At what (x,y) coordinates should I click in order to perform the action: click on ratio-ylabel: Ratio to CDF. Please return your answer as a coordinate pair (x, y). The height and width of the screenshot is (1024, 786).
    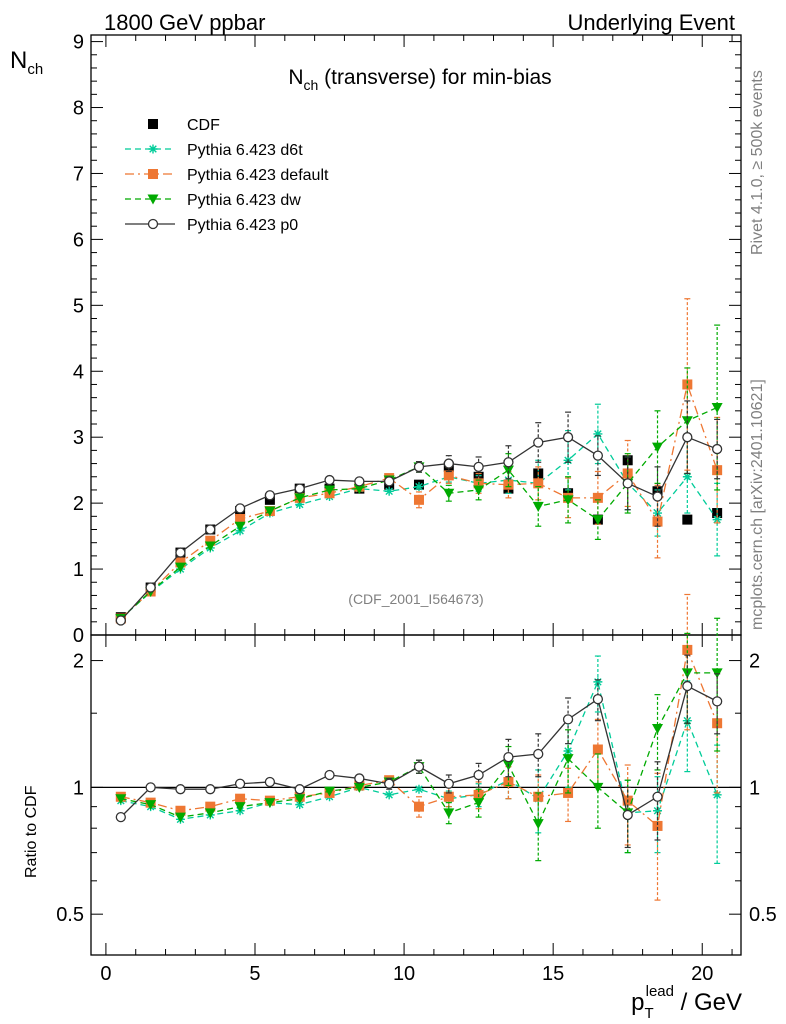
    Looking at the image, I should click on (31, 831).